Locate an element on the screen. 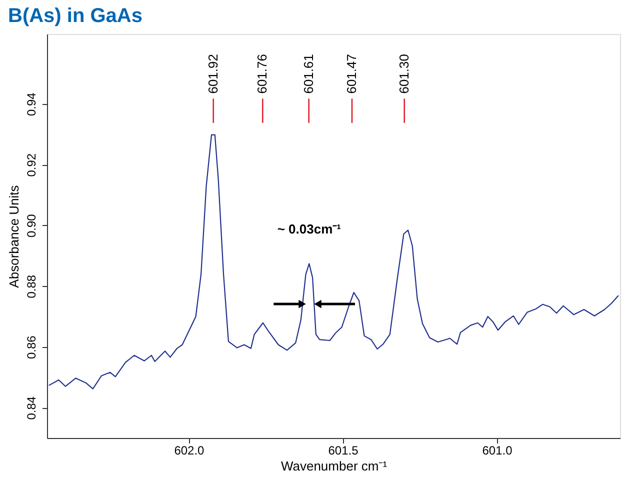  ref-line-label: 601.61 is located at coordinates (308, 74).